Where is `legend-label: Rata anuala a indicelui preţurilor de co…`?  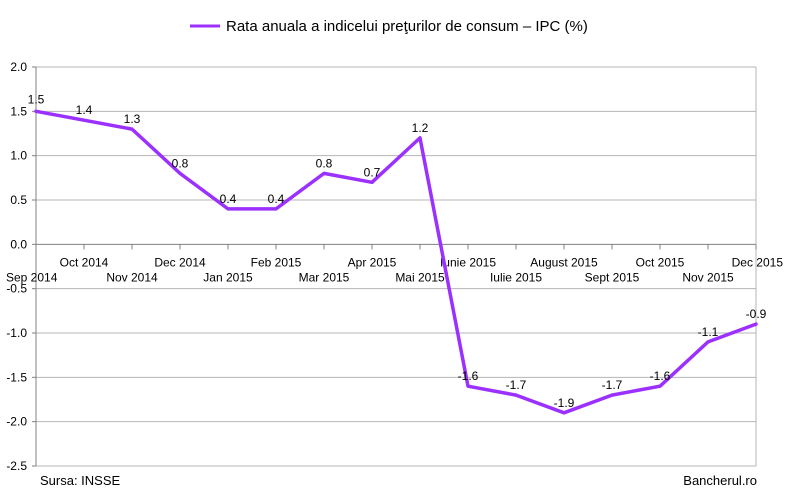 legend-label: Rata anuala a indicelui preţurilor de co… is located at coordinates (407, 26).